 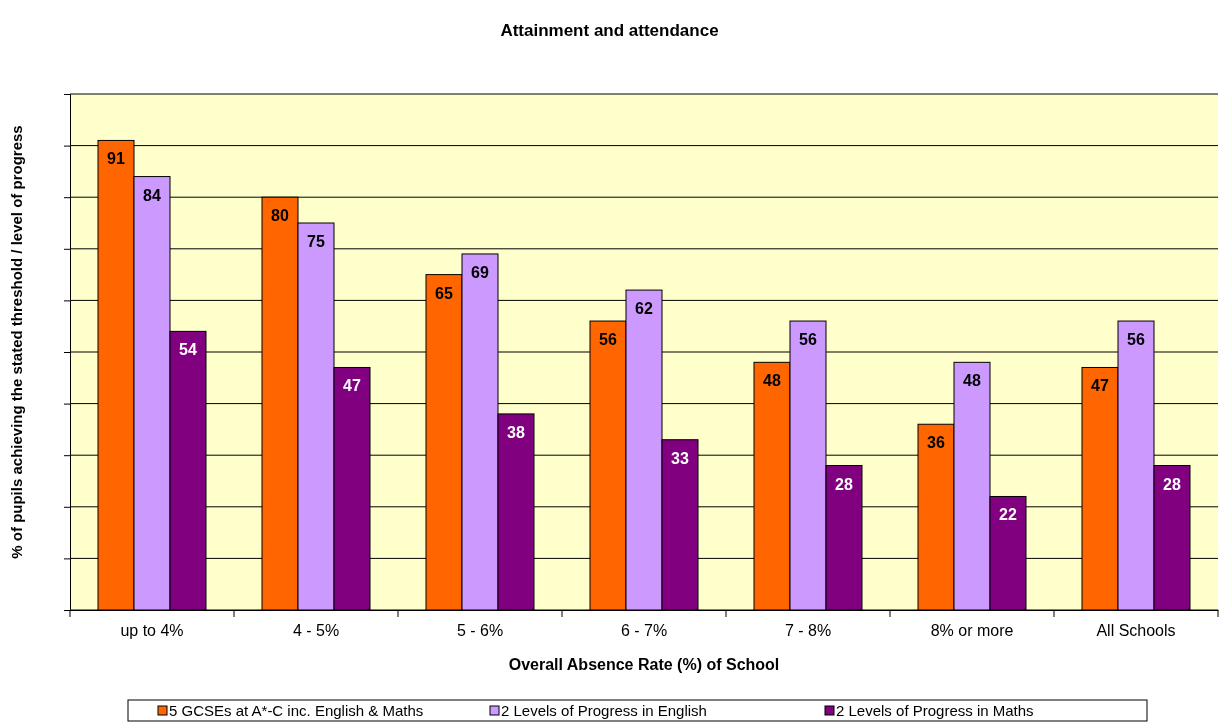 What do you see at coordinates (116, 159) in the screenshot?
I see `data-label: 91` at bounding box center [116, 159].